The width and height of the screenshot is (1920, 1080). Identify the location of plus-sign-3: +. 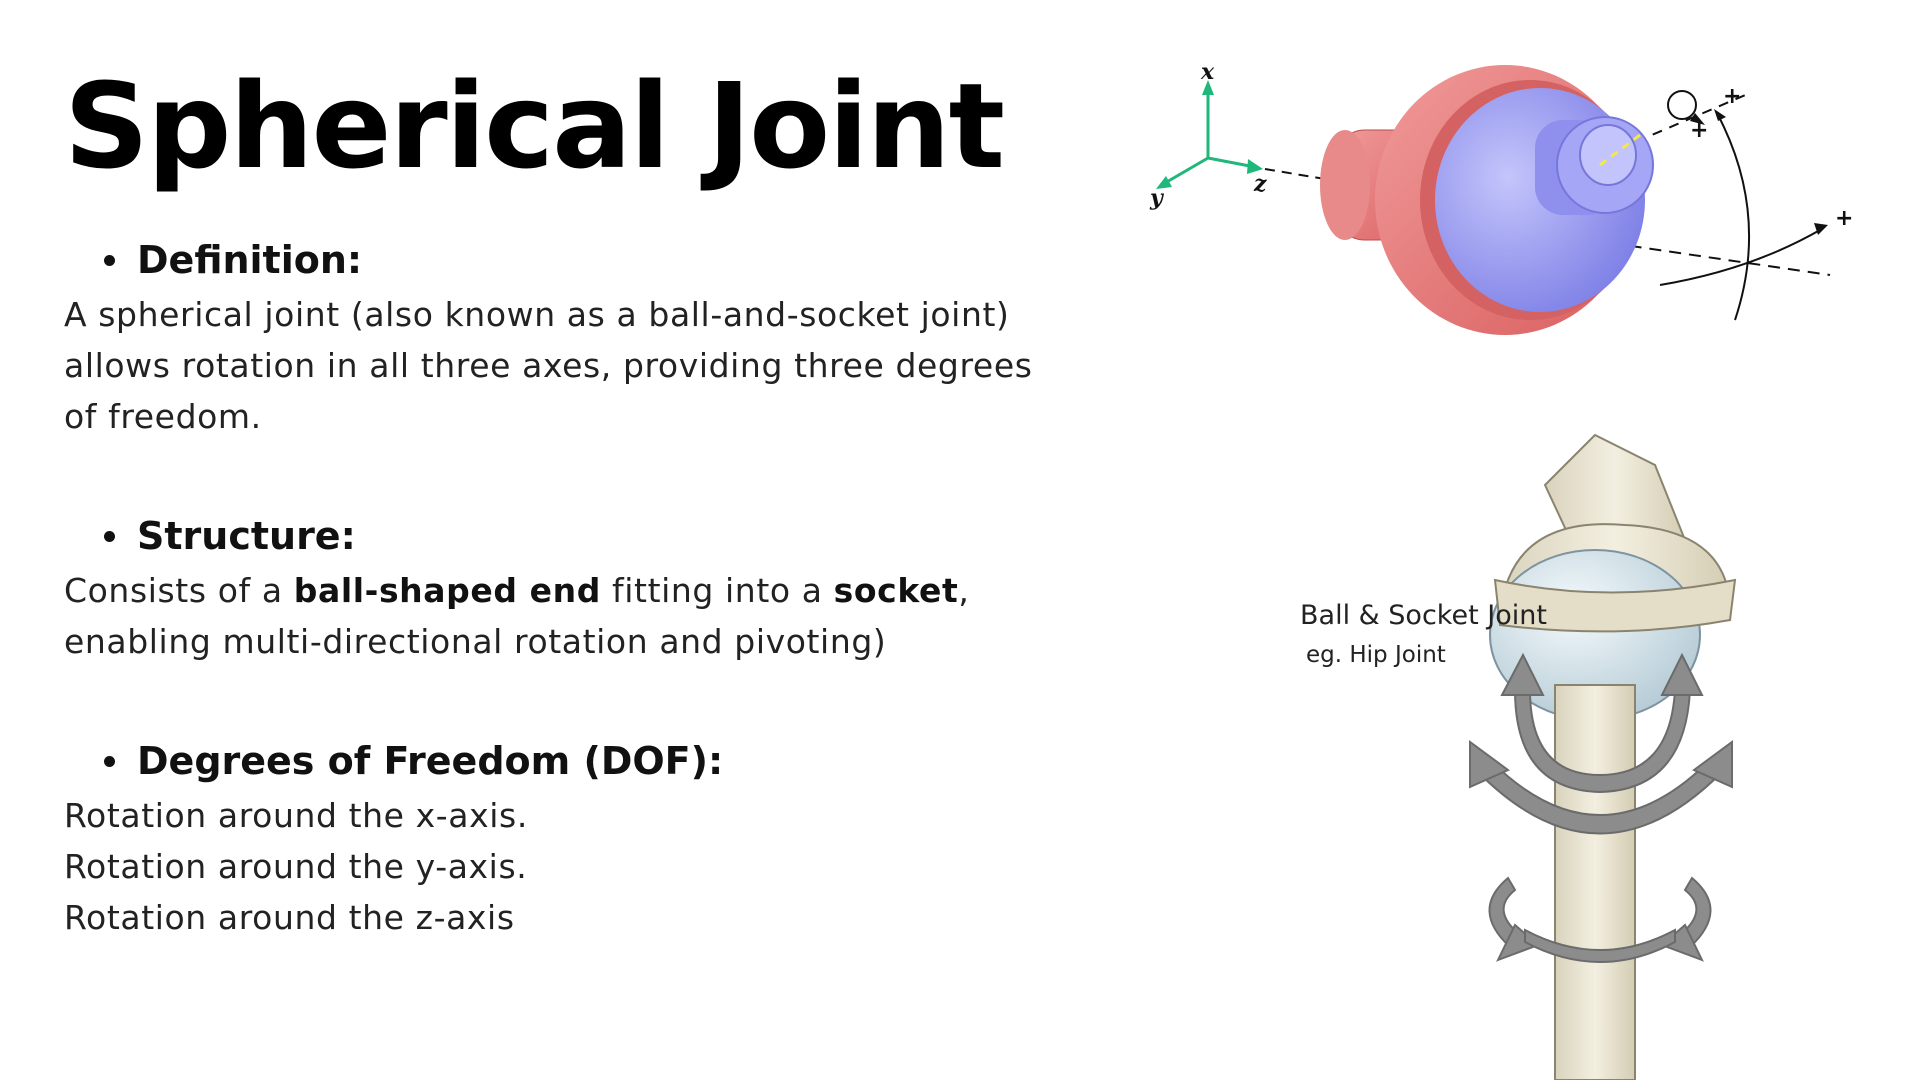
(1844, 218).